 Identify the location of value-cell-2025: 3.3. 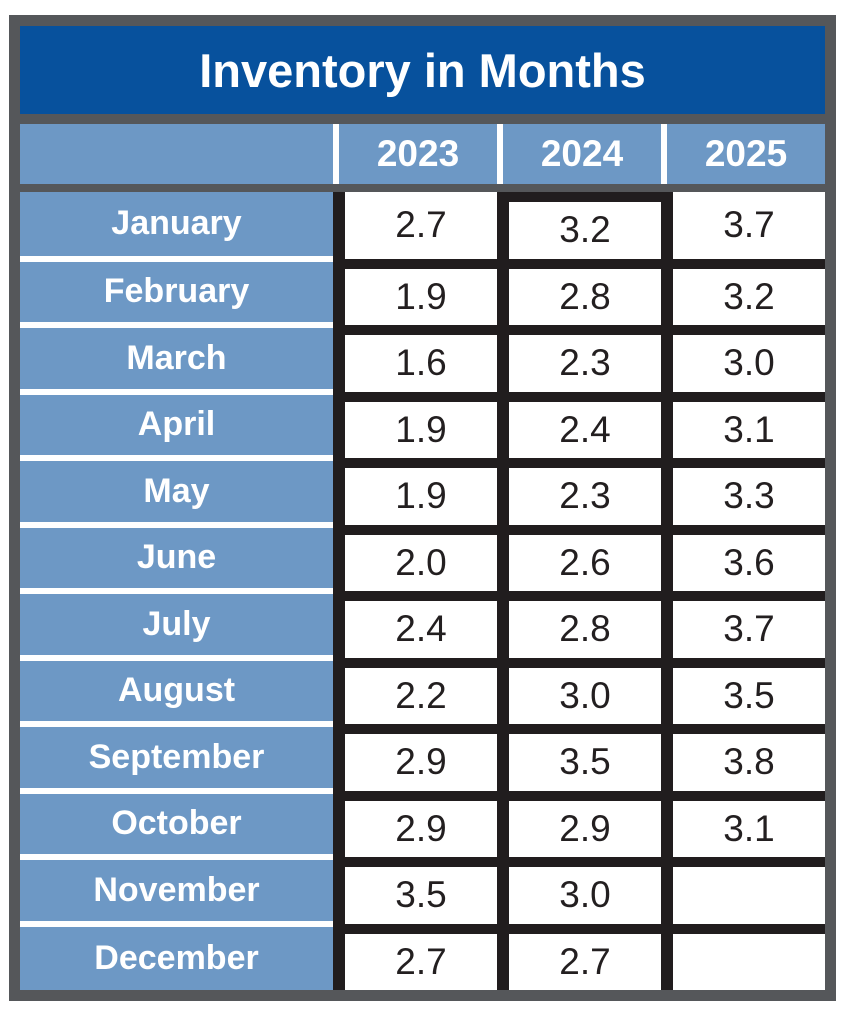
(743, 491).